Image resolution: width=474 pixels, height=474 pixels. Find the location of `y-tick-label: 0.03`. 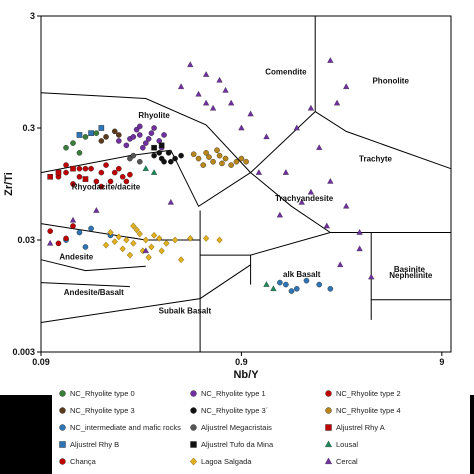

y-tick-label: 0.03 is located at coordinates (26, 240).